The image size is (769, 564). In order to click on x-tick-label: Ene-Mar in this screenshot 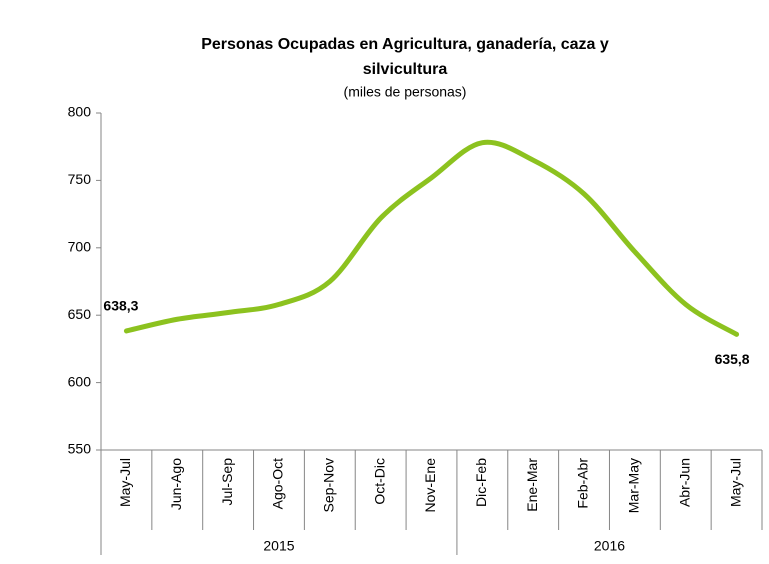, I will do `click(532, 485)`.